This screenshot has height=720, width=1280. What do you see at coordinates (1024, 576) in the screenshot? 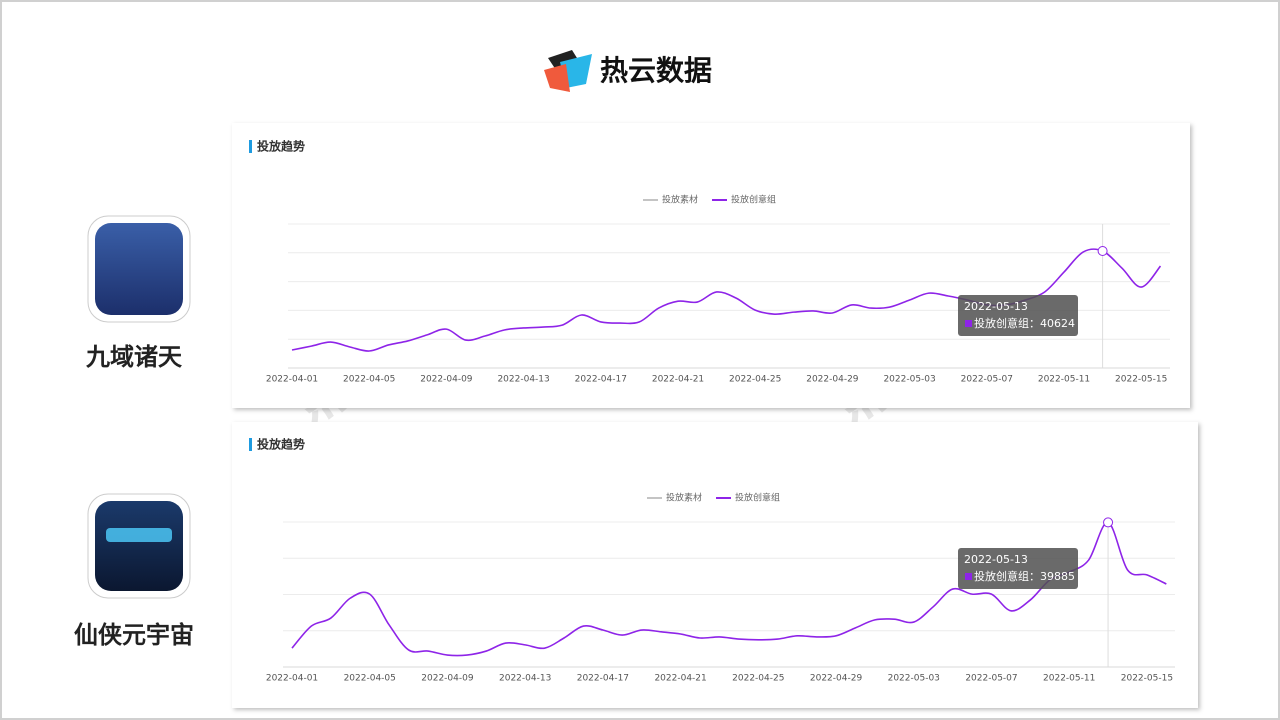
I see `tooltip-label: 投放创意组：39885` at bounding box center [1024, 576].